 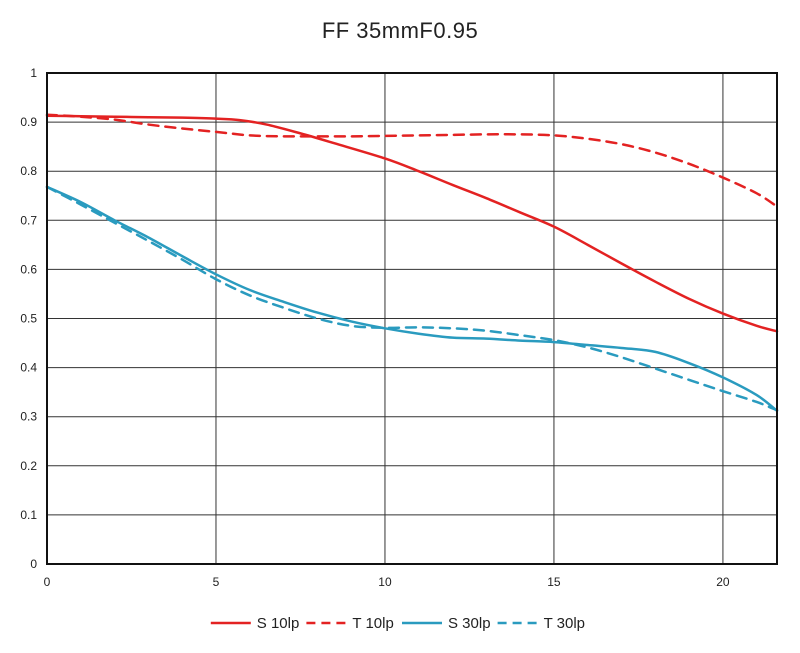 I want to click on legend-item-s-10lp: S 10lp, so click(x=255, y=623).